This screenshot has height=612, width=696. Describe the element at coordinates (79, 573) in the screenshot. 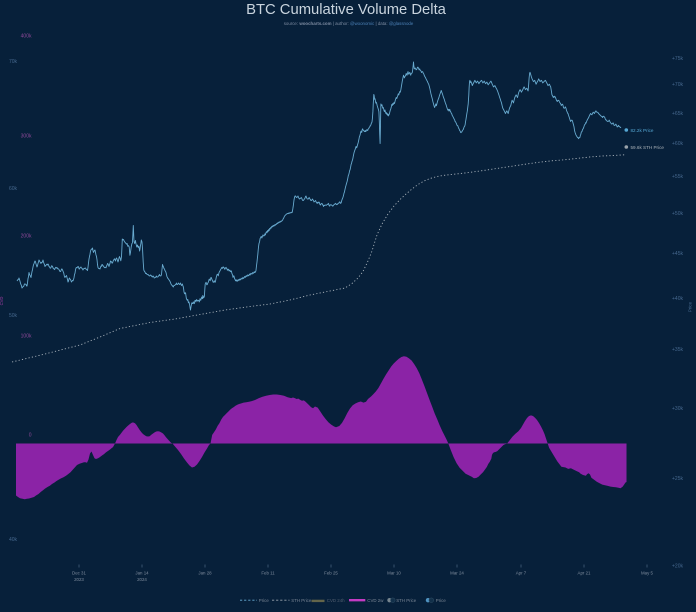

I see `svg-text: Dec 31` at that location.